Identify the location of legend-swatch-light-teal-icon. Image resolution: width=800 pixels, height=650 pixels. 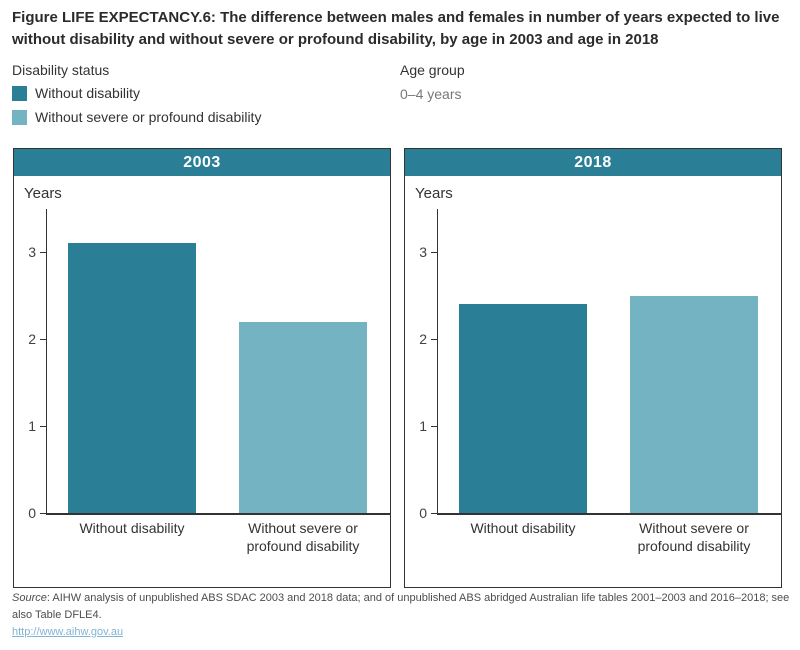
(19, 117).